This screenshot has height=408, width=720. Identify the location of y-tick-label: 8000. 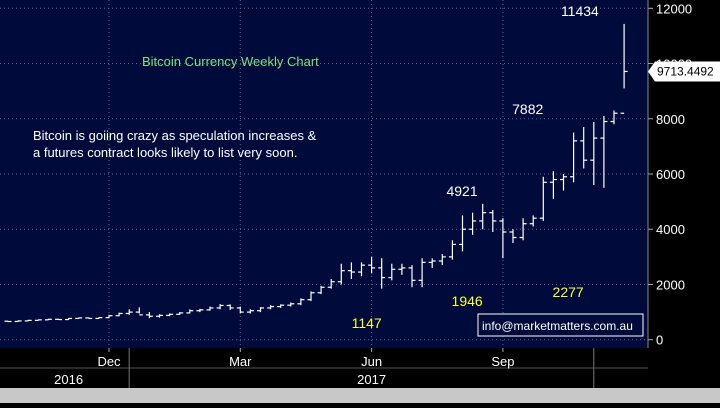
(670, 119).